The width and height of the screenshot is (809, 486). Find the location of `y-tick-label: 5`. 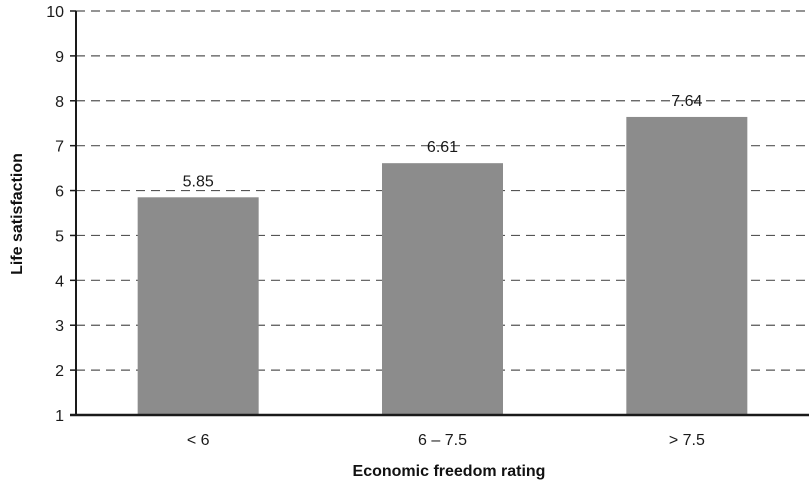

y-tick-label: 5 is located at coordinates (59, 236).